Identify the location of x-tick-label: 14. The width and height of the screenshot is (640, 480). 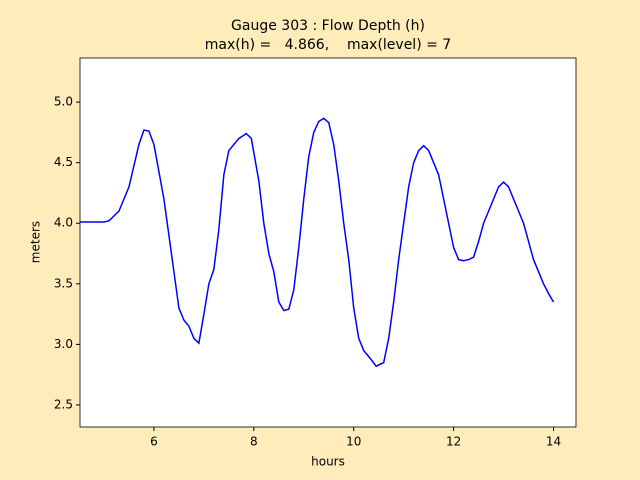
(553, 442).